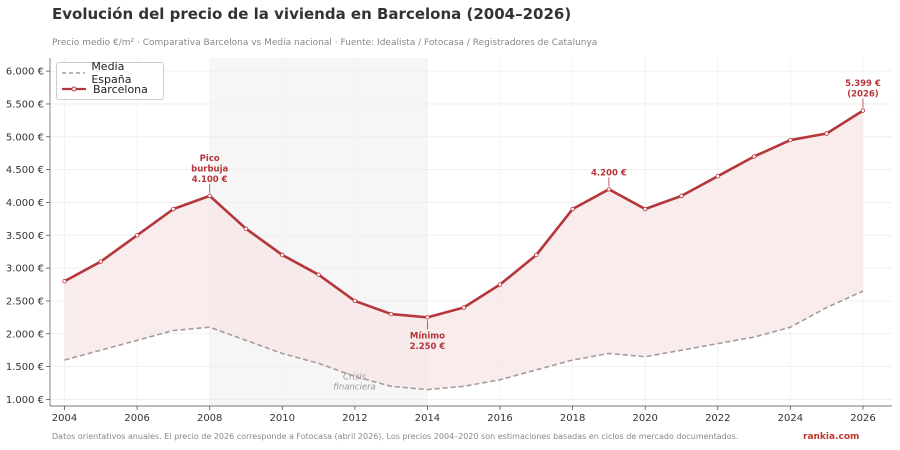 The width and height of the screenshot is (900, 450). I want to click on x-tick-label: 2018, so click(572, 418).